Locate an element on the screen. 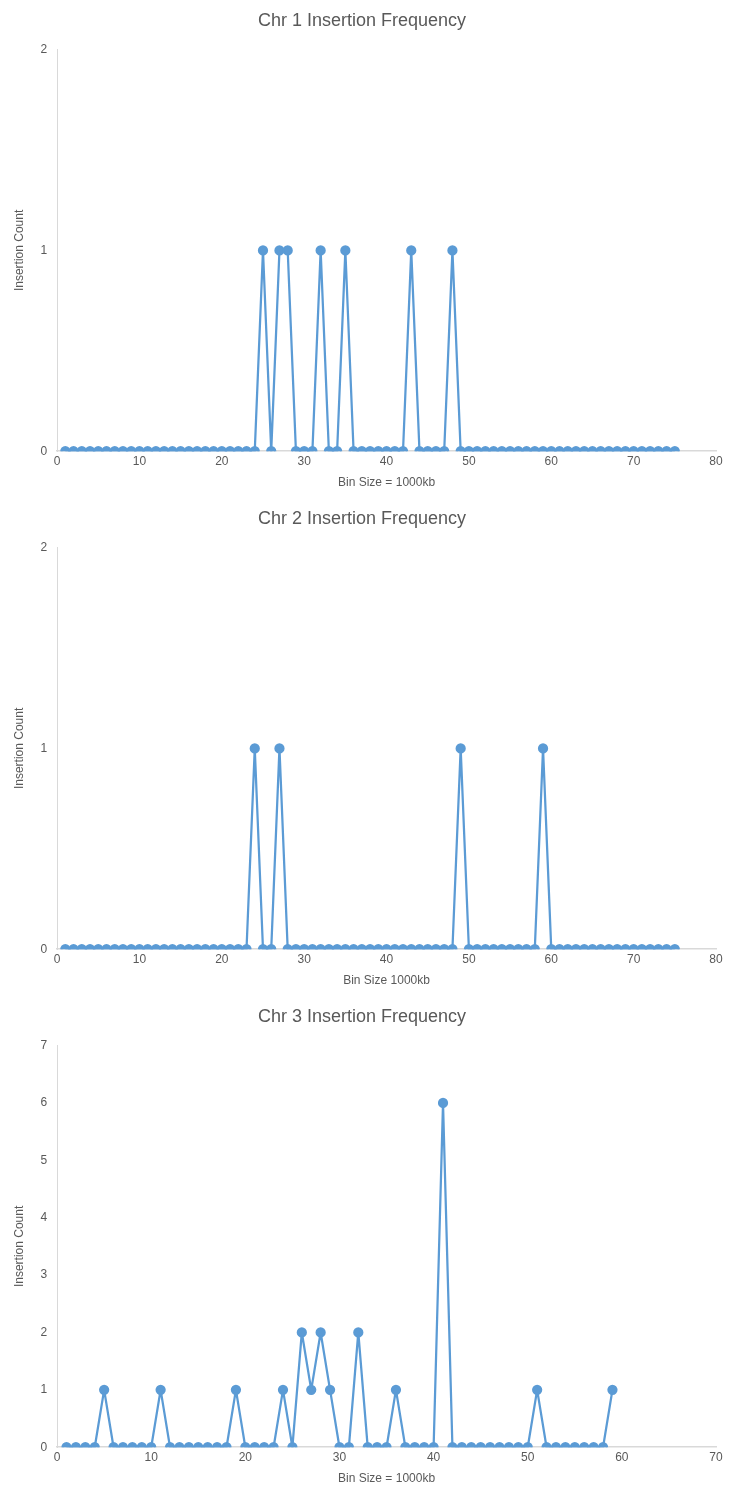 This screenshot has width=730, height=1494. x-axis-title: Bin Size 1000kb is located at coordinates (387, 980).